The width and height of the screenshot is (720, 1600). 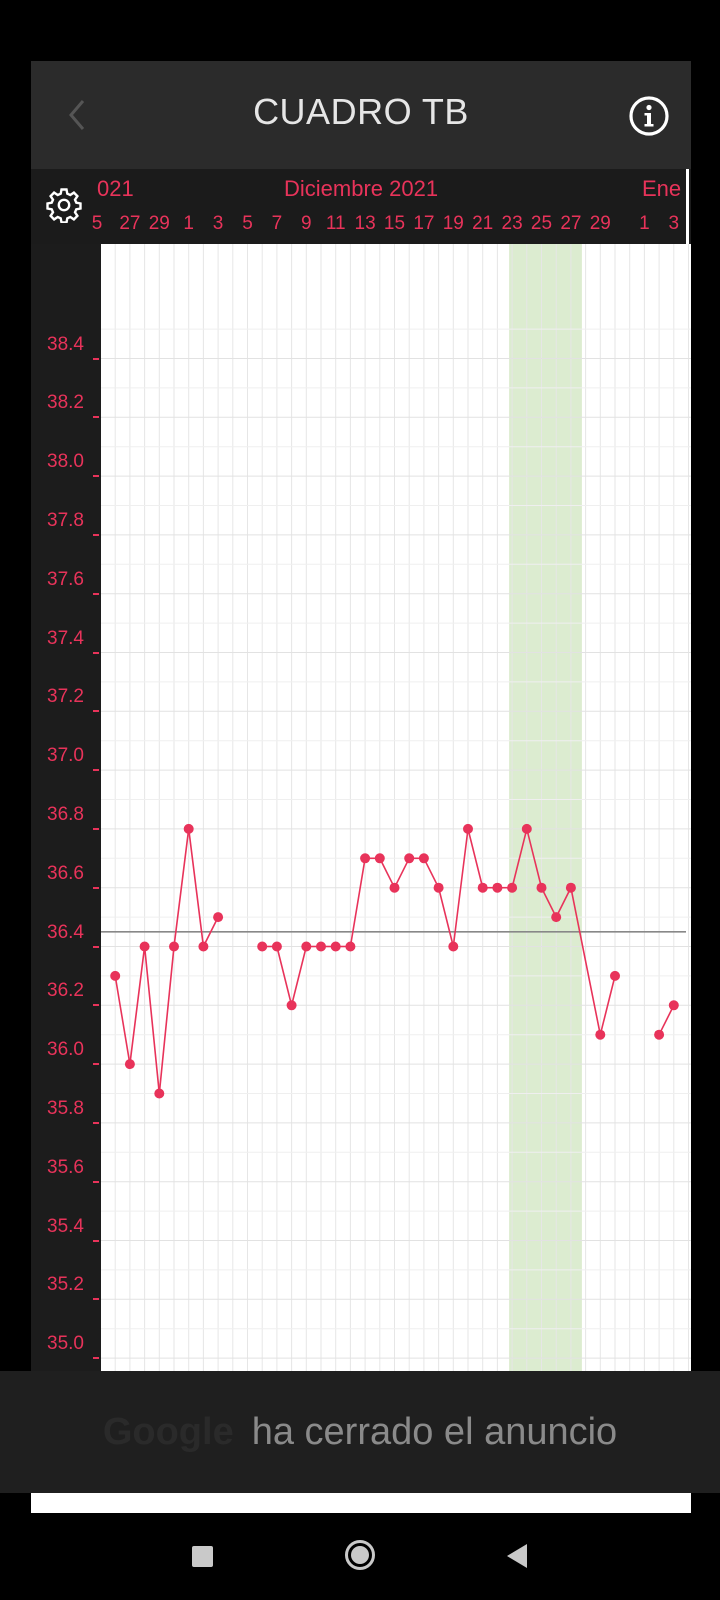 What do you see at coordinates (65, 697) in the screenshot?
I see `y-tick-label: 37.2` at bounding box center [65, 697].